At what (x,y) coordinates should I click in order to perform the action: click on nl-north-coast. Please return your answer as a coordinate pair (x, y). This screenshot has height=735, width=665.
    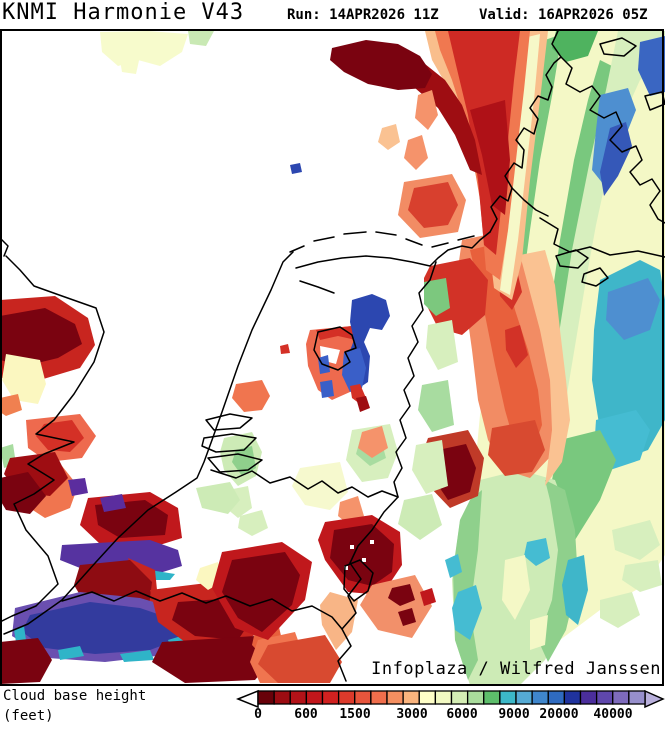
    Looking at the image, I should click on (393, 250).